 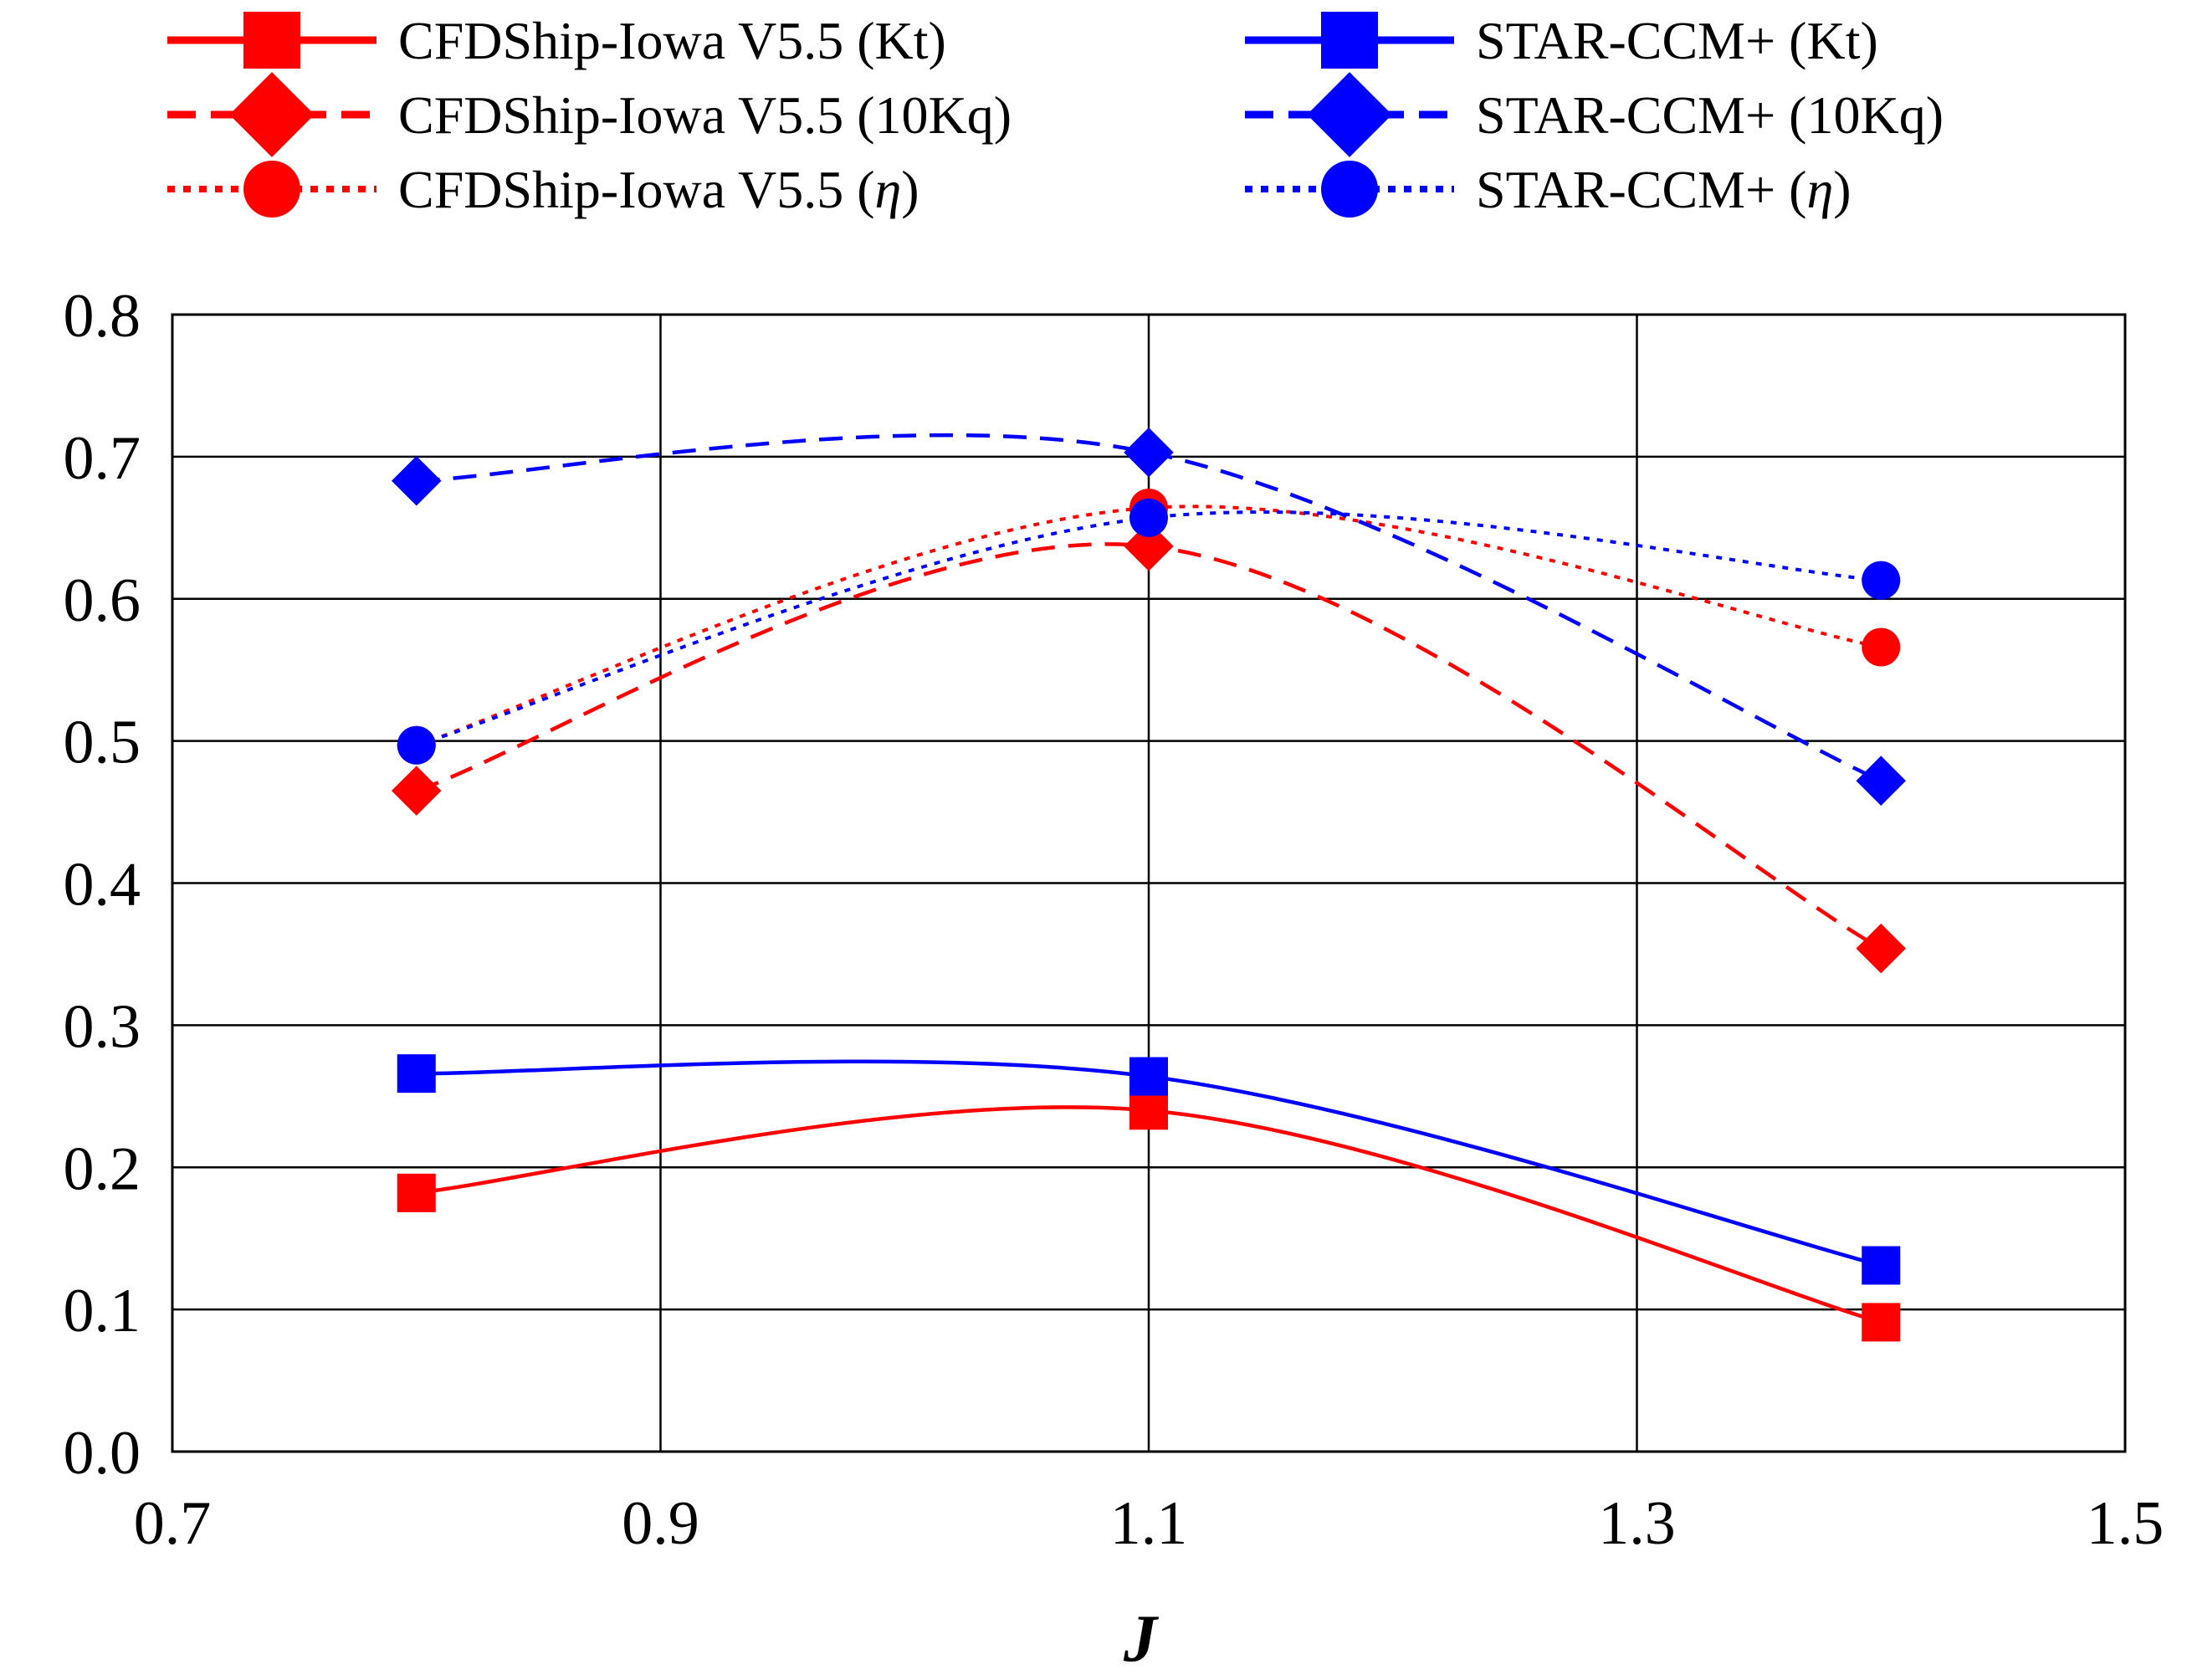 I want to click on y-tick-label: 0.8, so click(x=102, y=316).